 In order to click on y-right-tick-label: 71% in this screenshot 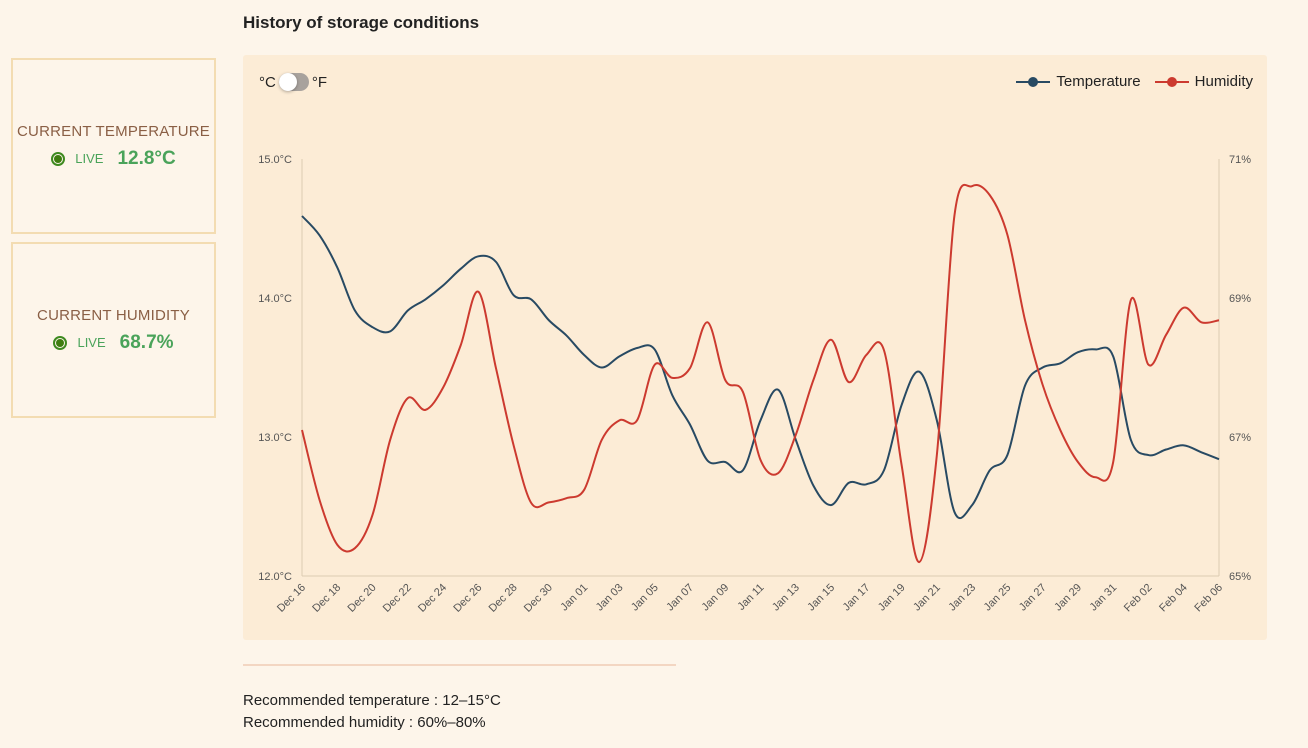, I will do `click(1240, 160)`.